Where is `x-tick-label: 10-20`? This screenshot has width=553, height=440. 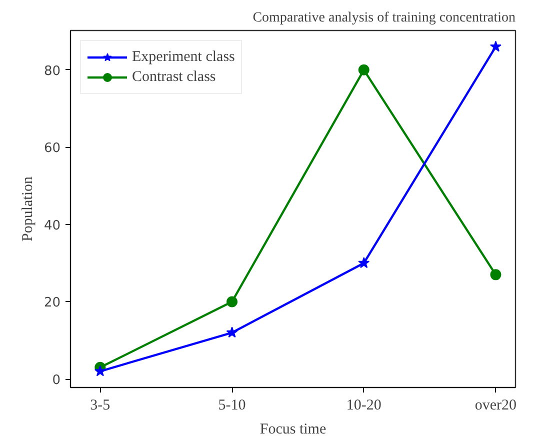
x-tick-label: 10-20 is located at coordinates (364, 406).